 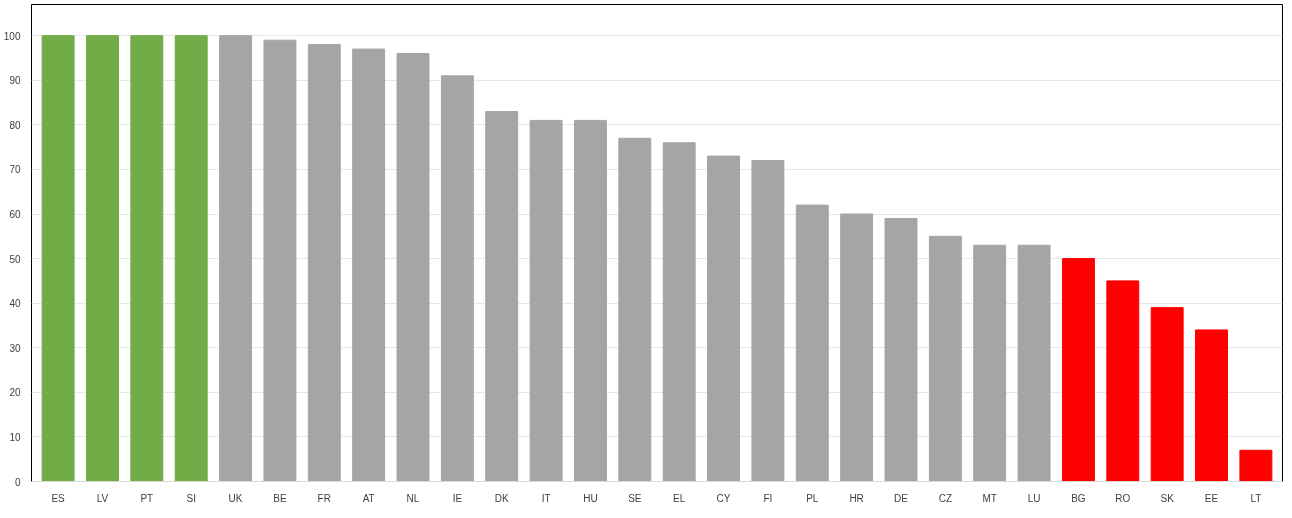 What do you see at coordinates (17, 482) in the screenshot?
I see `y-tick-label: 0` at bounding box center [17, 482].